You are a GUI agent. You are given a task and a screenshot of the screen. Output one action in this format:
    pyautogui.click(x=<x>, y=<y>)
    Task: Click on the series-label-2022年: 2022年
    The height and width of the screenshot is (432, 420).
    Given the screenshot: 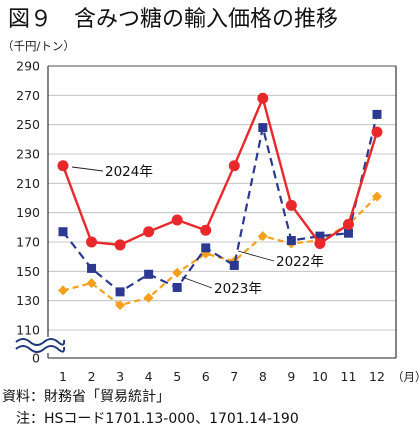 What is the action you would take?
    pyautogui.click(x=300, y=262)
    